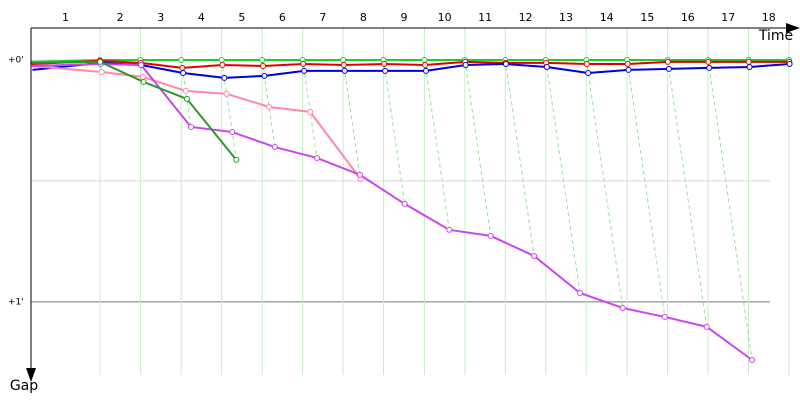 This screenshot has width=800, height=400. I want to click on y-tick-label: +0', so click(16, 60).